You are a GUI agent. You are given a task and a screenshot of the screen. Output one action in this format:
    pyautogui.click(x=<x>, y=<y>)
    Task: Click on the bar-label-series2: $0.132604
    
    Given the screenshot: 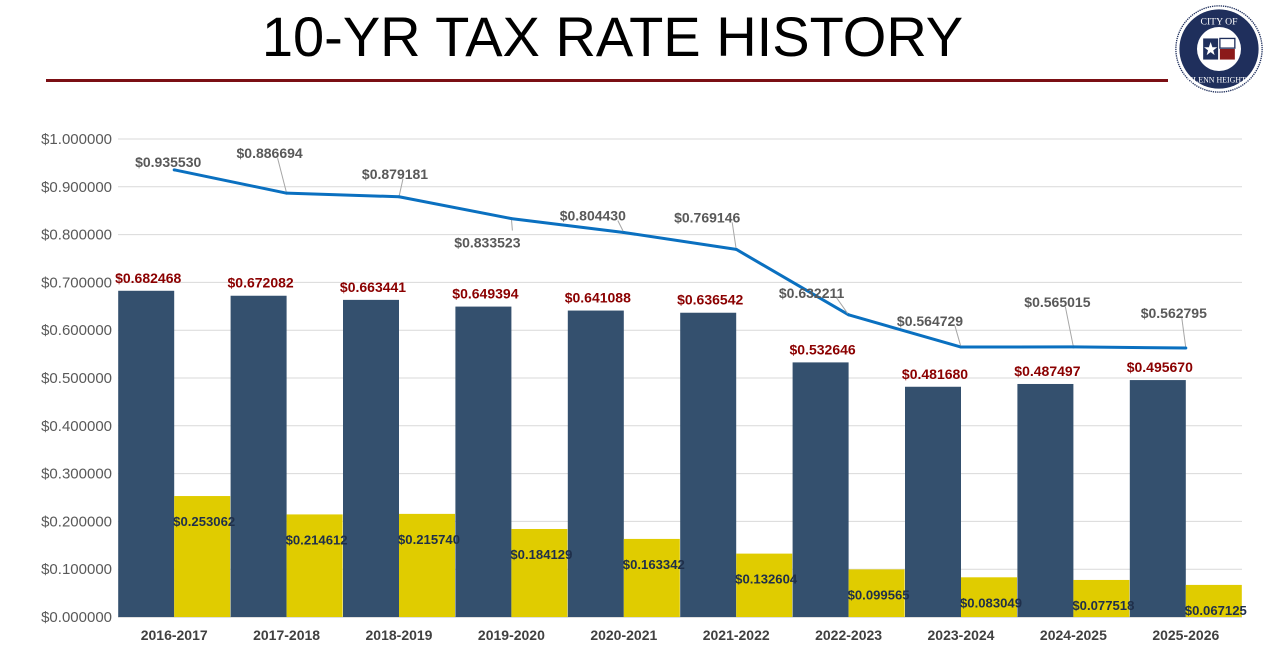 What is the action you would take?
    pyautogui.click(x=766, y=580)
    